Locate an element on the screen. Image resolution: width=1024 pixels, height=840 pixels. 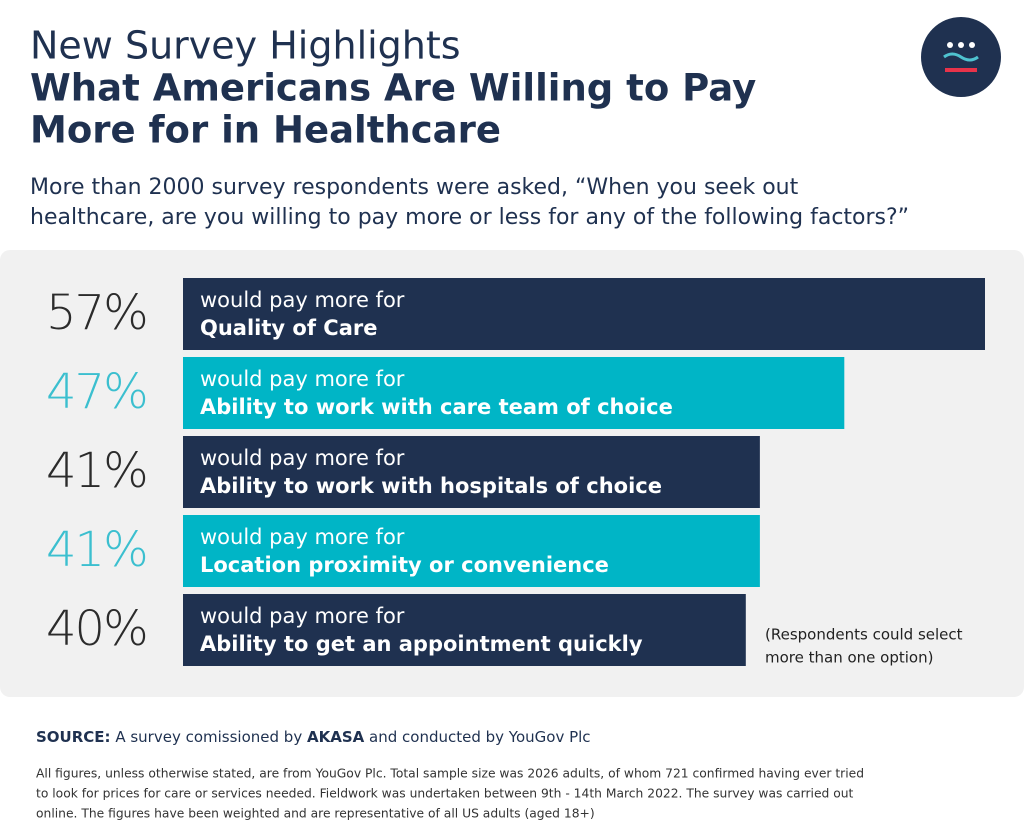
title: More for in Healthcare is located at coordinates (265, 130).